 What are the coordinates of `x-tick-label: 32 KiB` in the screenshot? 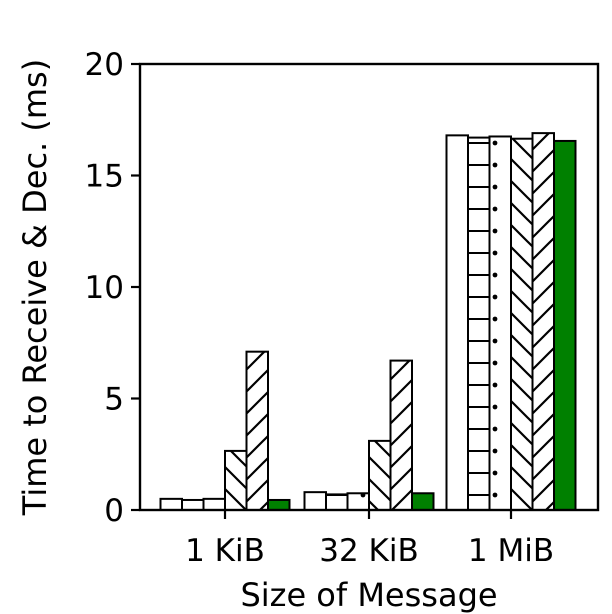 It's located at (369, 551).